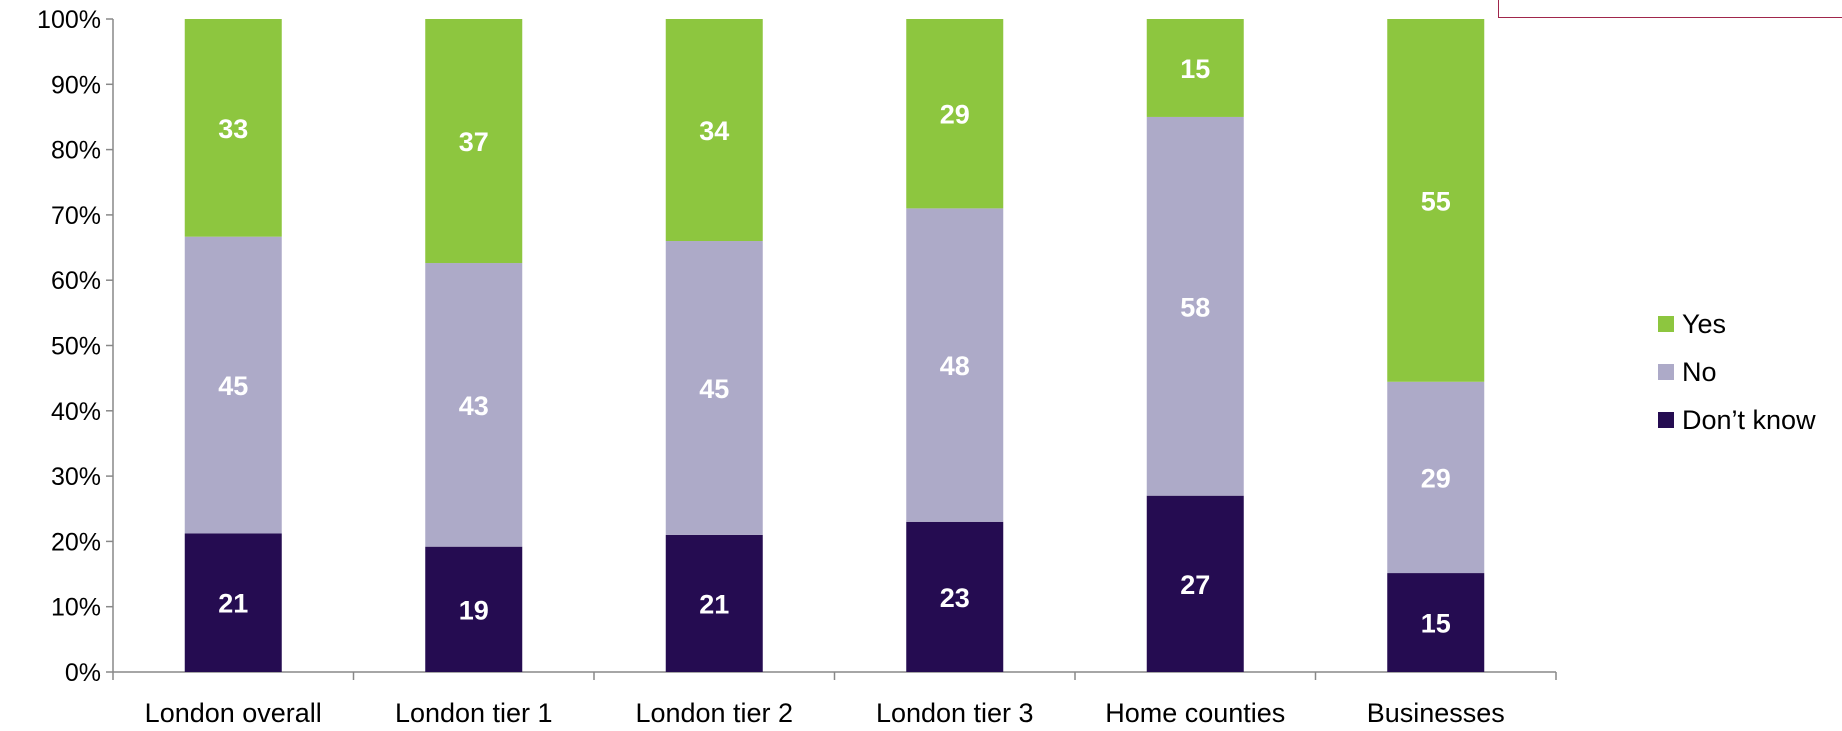 Image resolution: width=1842 pixels, height=731 pixels. I want to click on x-category-label: Home counties, so click(1195, 713).